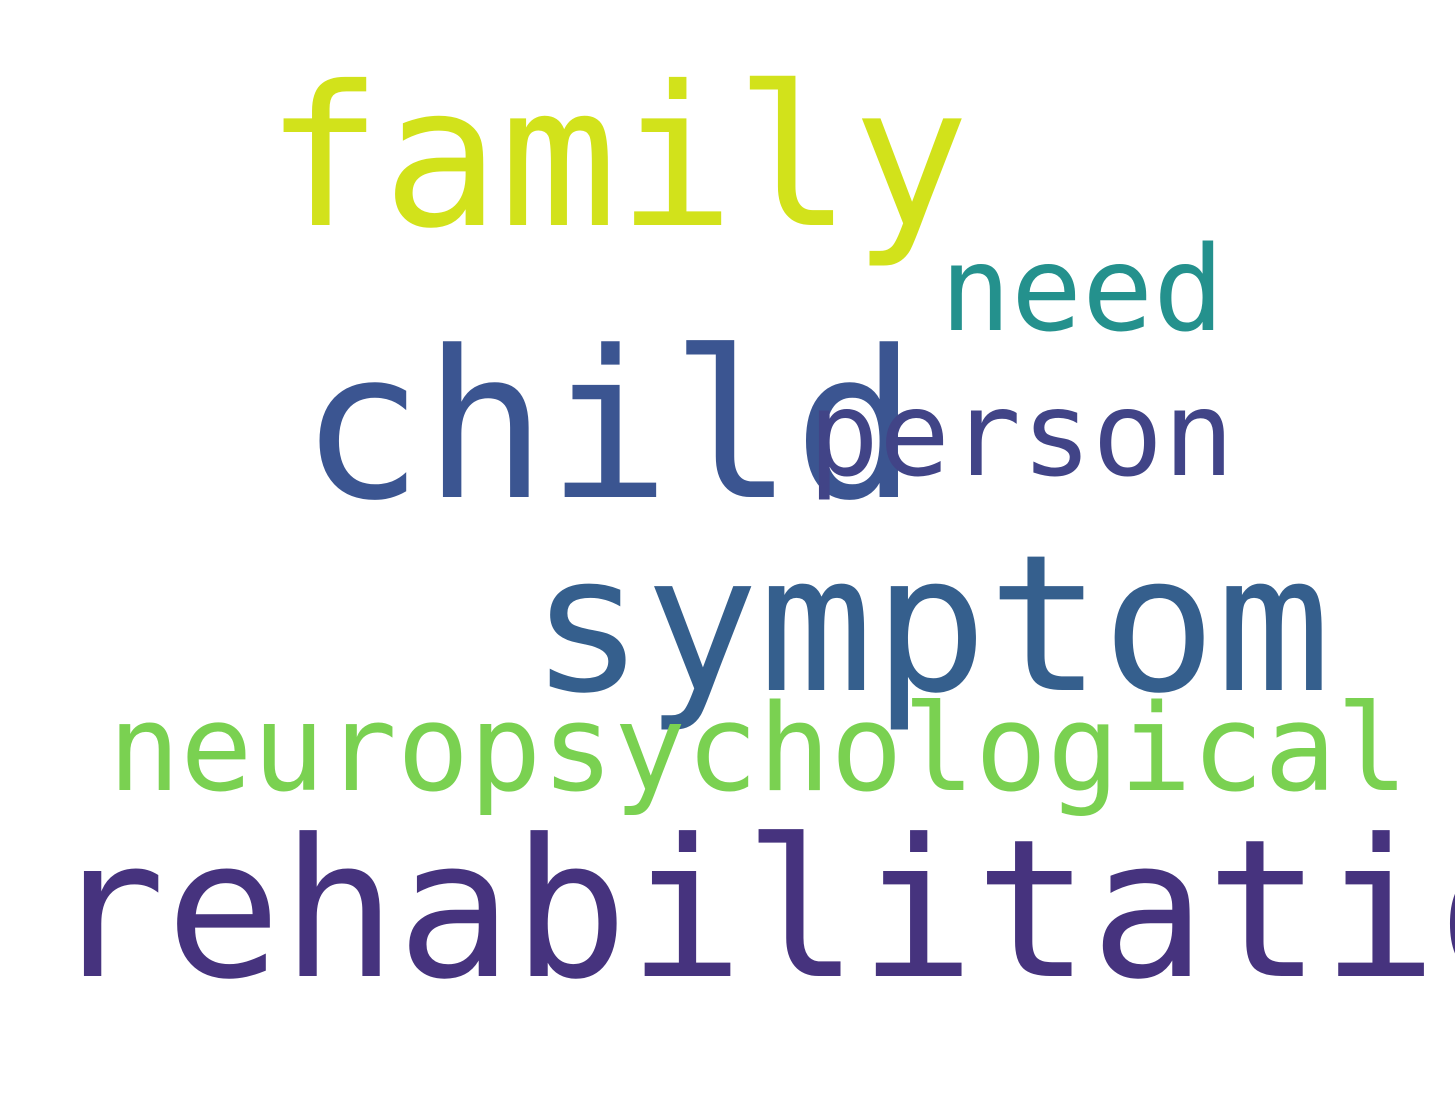 The width and height of the screenshot is (1455, 1106). What do you see at coordinates (617, 157) in the screenshot?
I see `word-family: family` at bounding box center [617, 157].